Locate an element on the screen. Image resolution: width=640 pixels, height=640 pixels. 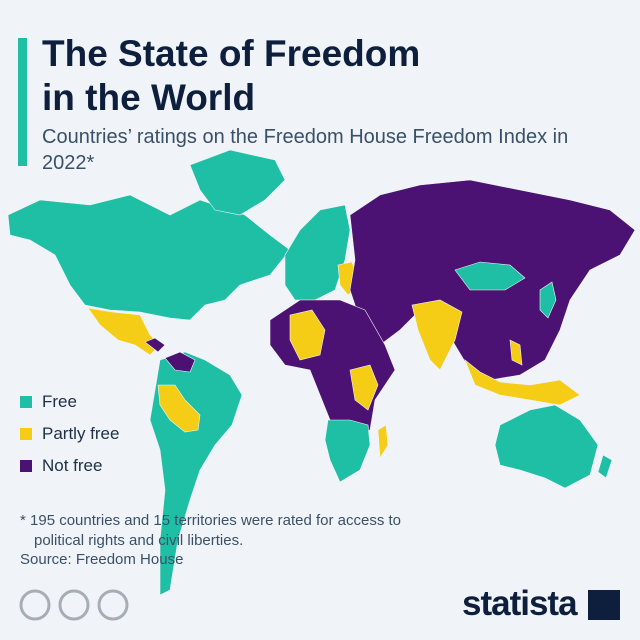
legend-label: Not free is located at coordinates (72, 465).